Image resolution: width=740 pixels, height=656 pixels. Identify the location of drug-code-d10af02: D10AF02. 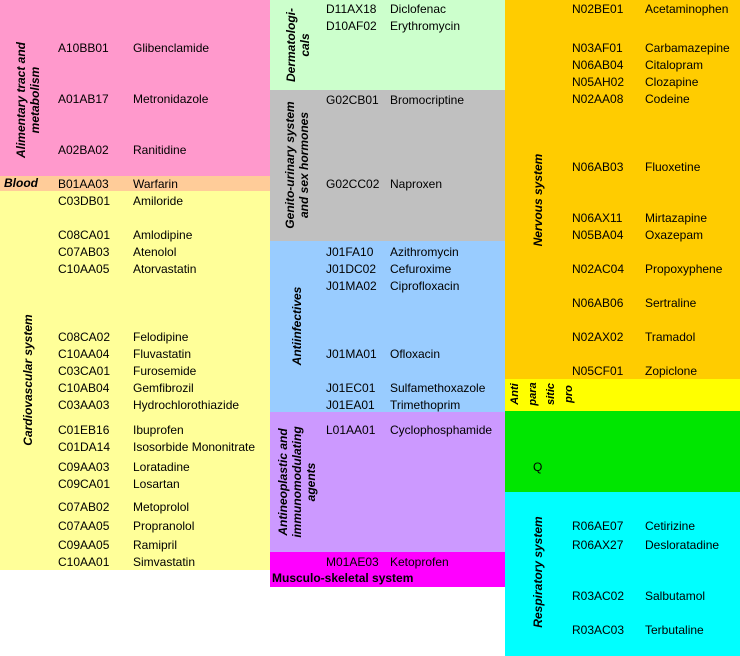
(351, 26).